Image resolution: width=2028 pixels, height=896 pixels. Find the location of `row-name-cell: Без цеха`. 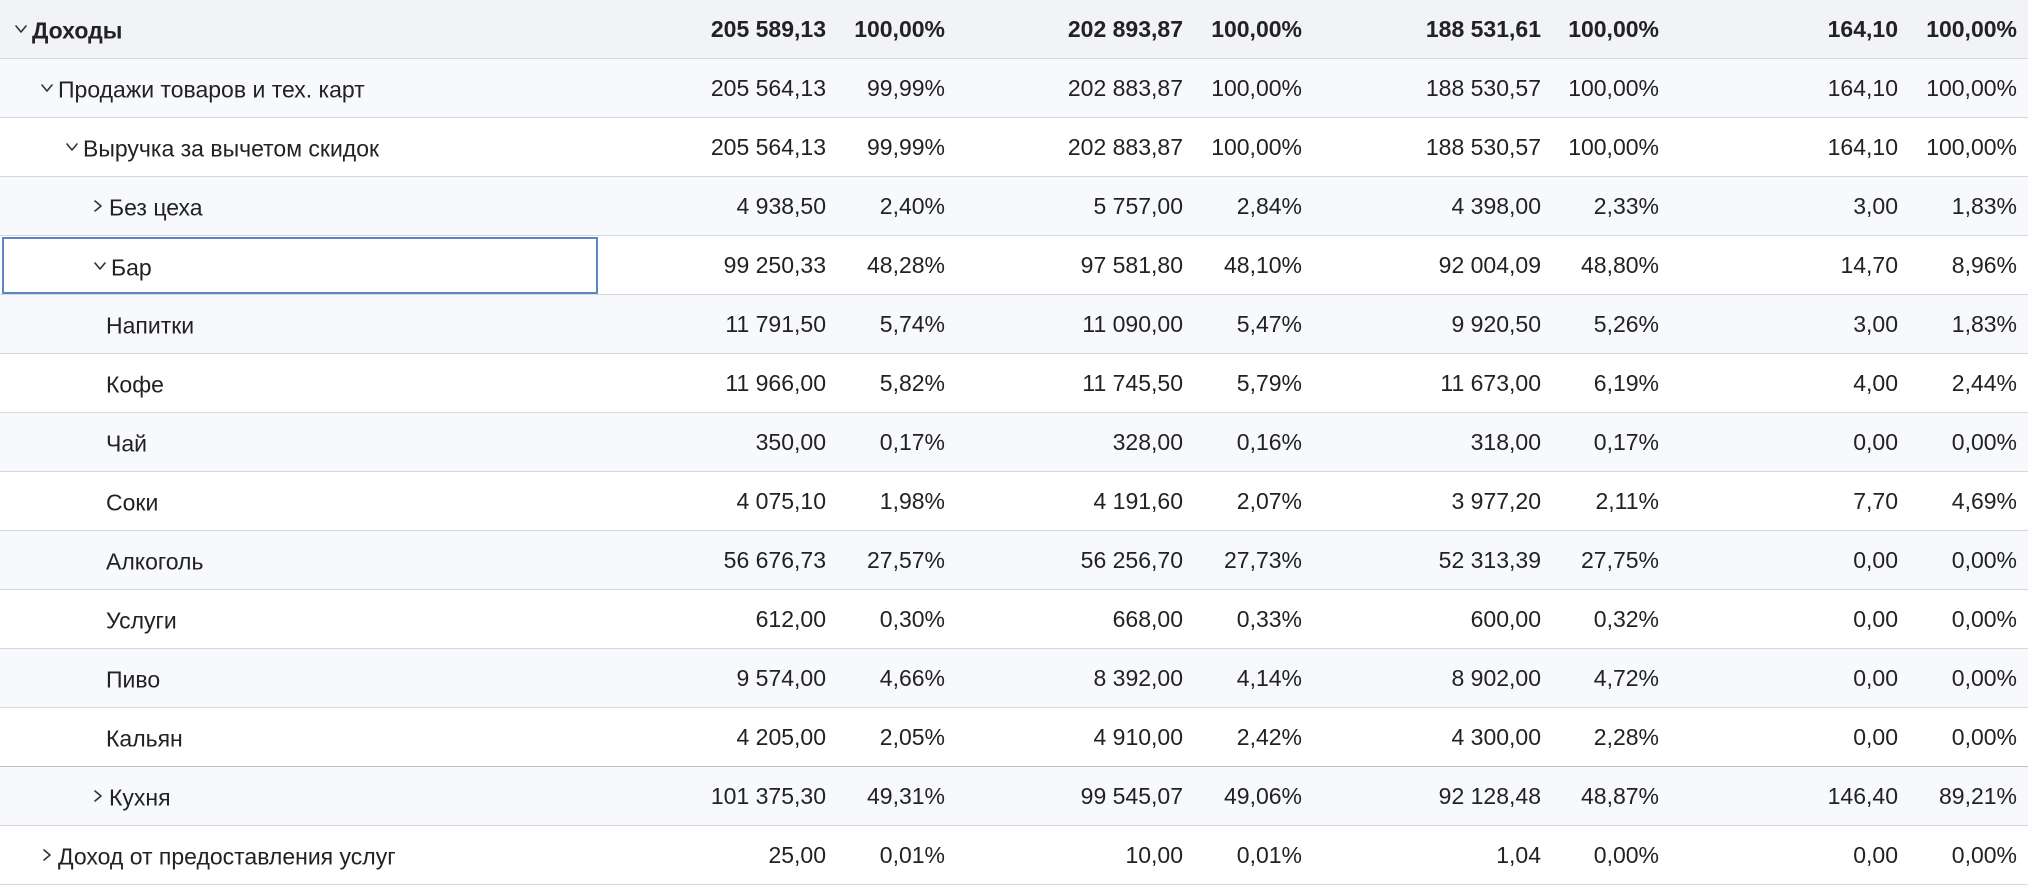

row-name-cell: Без цеха is located at coordinates (298, 206).